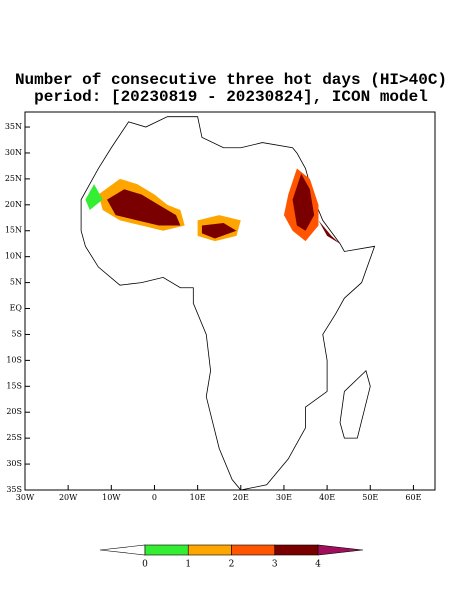 The width and height of the screenshot is (463, 600). I want to click on colorbar-over, so click(340, 550).